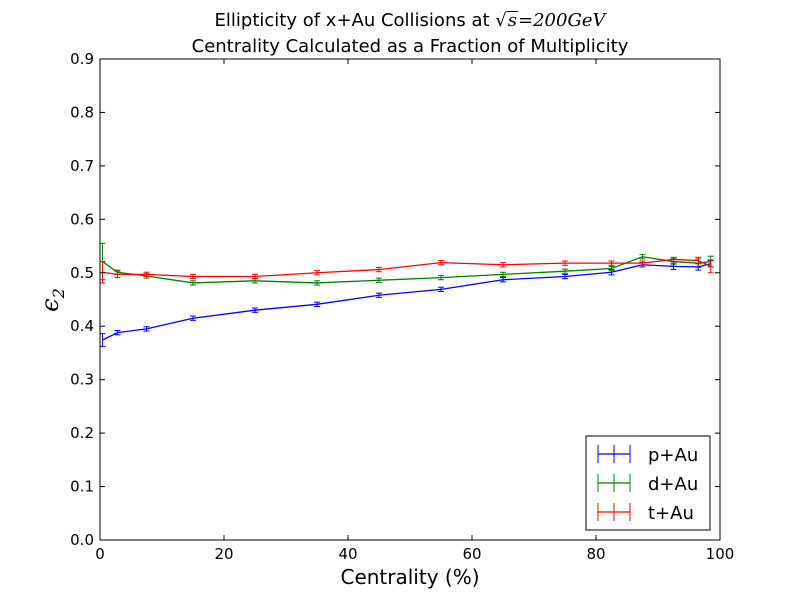 The image size is (800, 604). I want to click on legend-item: p+Au, so click(647, 455).